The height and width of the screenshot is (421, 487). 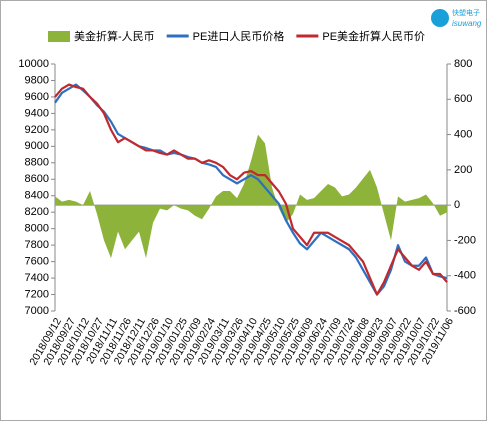 What do you see at coordinates (37, 278) in the screenshot?
I see `y-tick-label: 7400` at bounding box center [37, 278].